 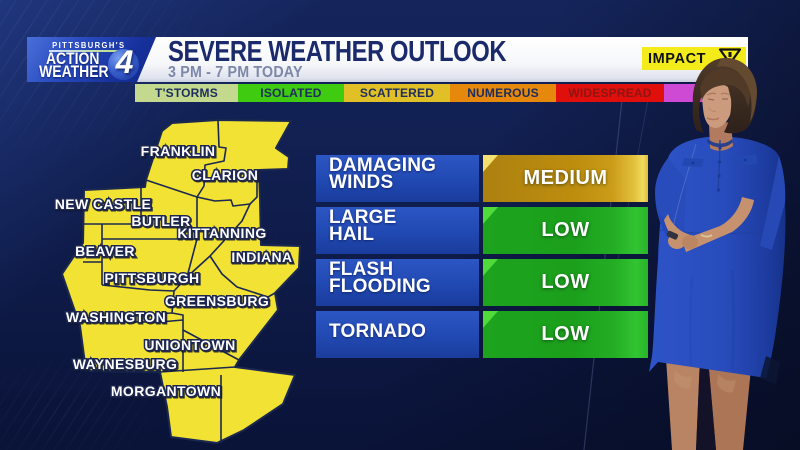 What do you see at coordinates (225, 175) in the screenshot?
I see `svg-text: CLARION` at bounding box center [225, 175].